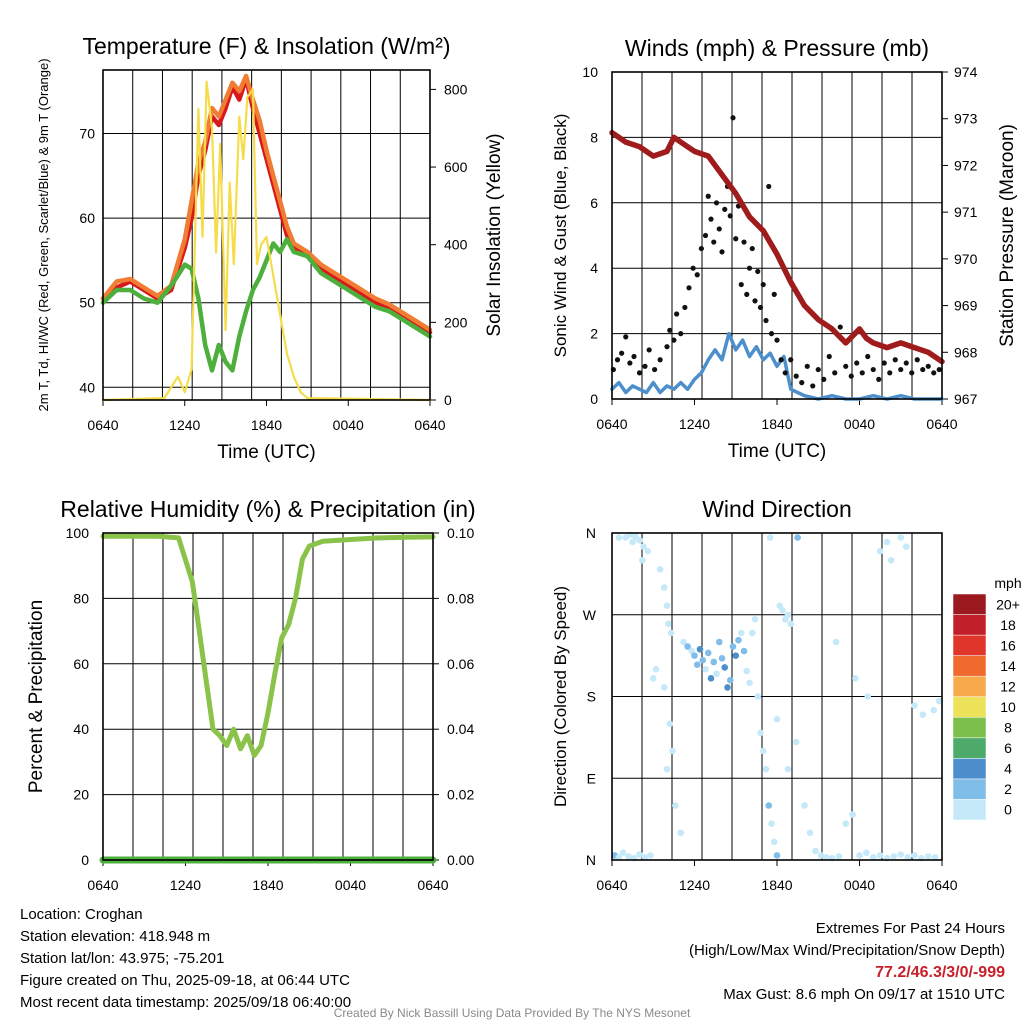 The width and height of the screenshot is (1024, 1024). What do you see at coordinates (1008, 748) in the screenshot?
I see `colorbar-label: 6` at bounding box center [1008, 748].